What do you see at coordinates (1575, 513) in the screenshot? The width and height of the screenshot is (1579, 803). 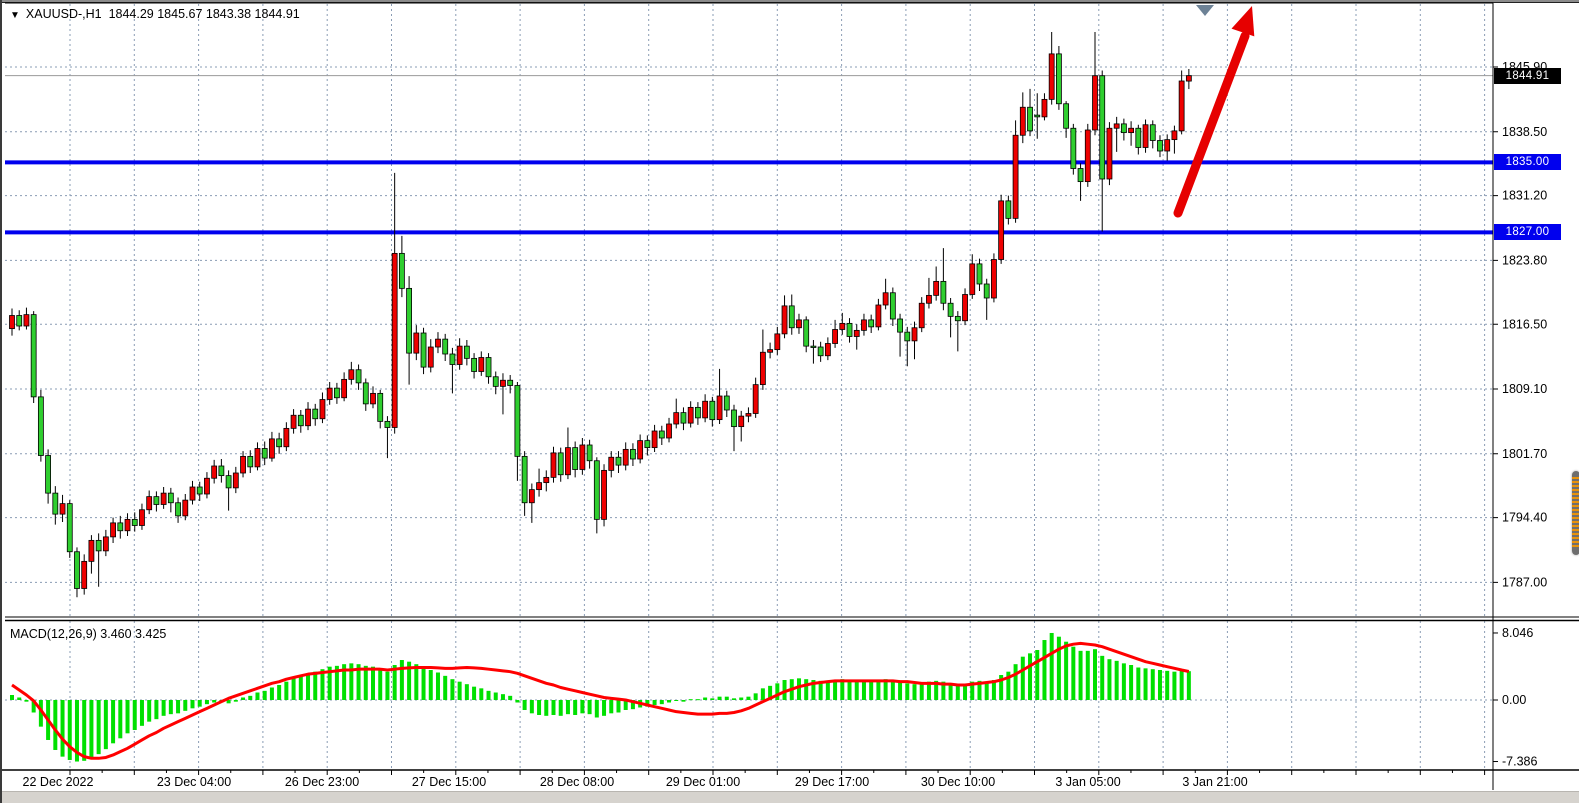 I see `scrollbar-thumb` at bounding box center [1575, 513].